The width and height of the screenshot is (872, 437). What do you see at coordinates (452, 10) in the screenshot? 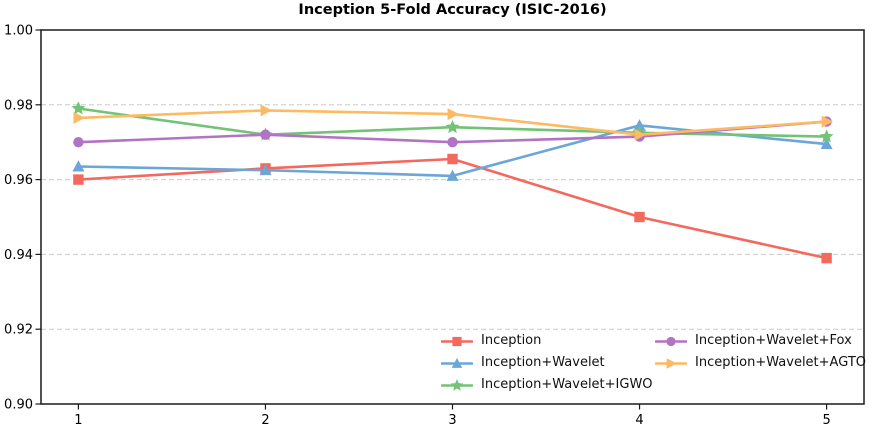
I see `chart-title: Inception 5-Fold Accuracy (ISIC-2016)` at bounding box center [452, 10].